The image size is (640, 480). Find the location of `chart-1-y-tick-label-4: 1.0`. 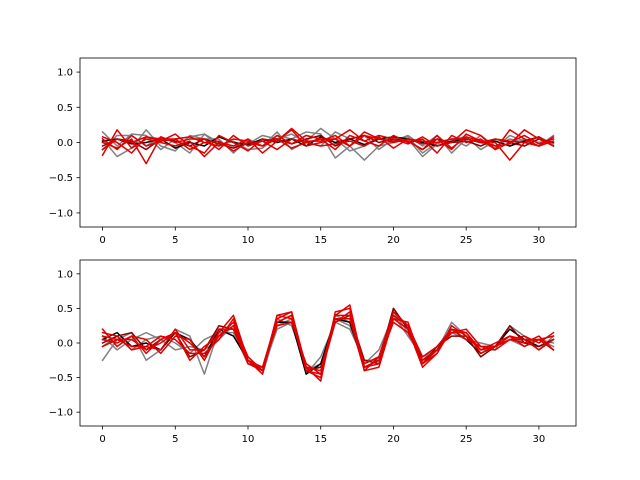

chart-1-y-tick-label-4: 1.0 is located at coordinates (65, 274).